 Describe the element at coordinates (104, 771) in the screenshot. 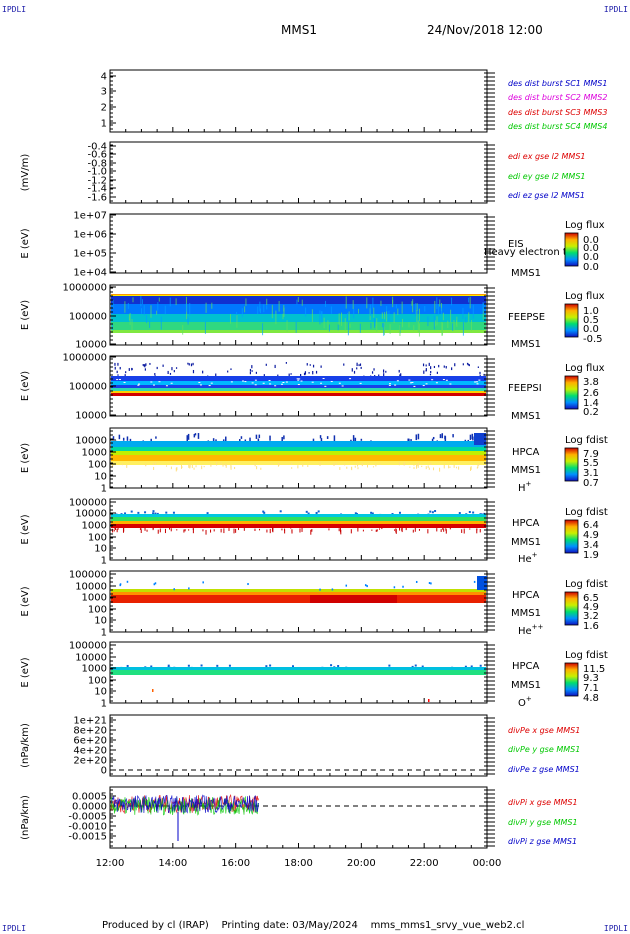

I see `y-tick-label: 0` at that location.